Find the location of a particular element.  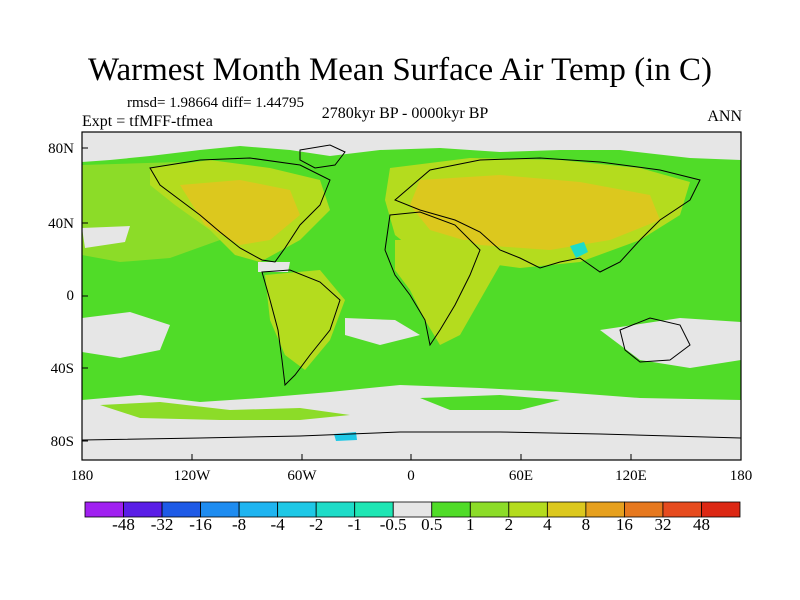

rmsd-diff-stats: rmsd= 1.98664 diff= 1.44795 is located at coordinates (216, 103).